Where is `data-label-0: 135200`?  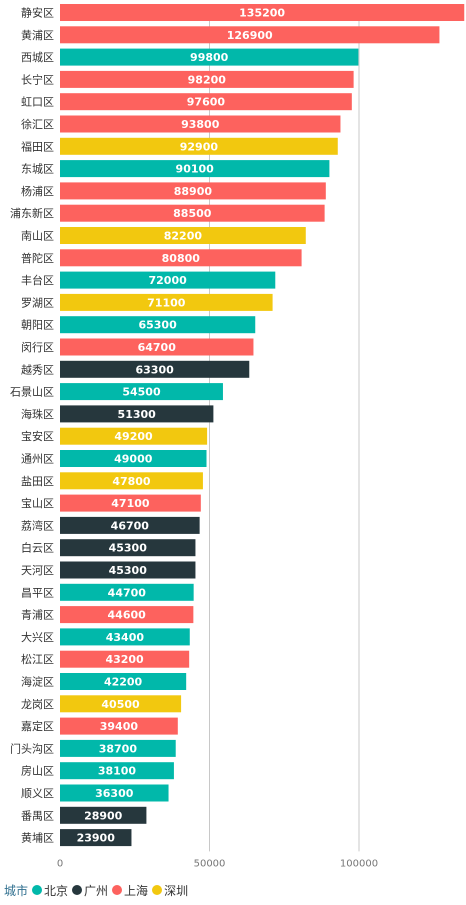 data-label-0: 135200 is located at coordinates (262, 13).